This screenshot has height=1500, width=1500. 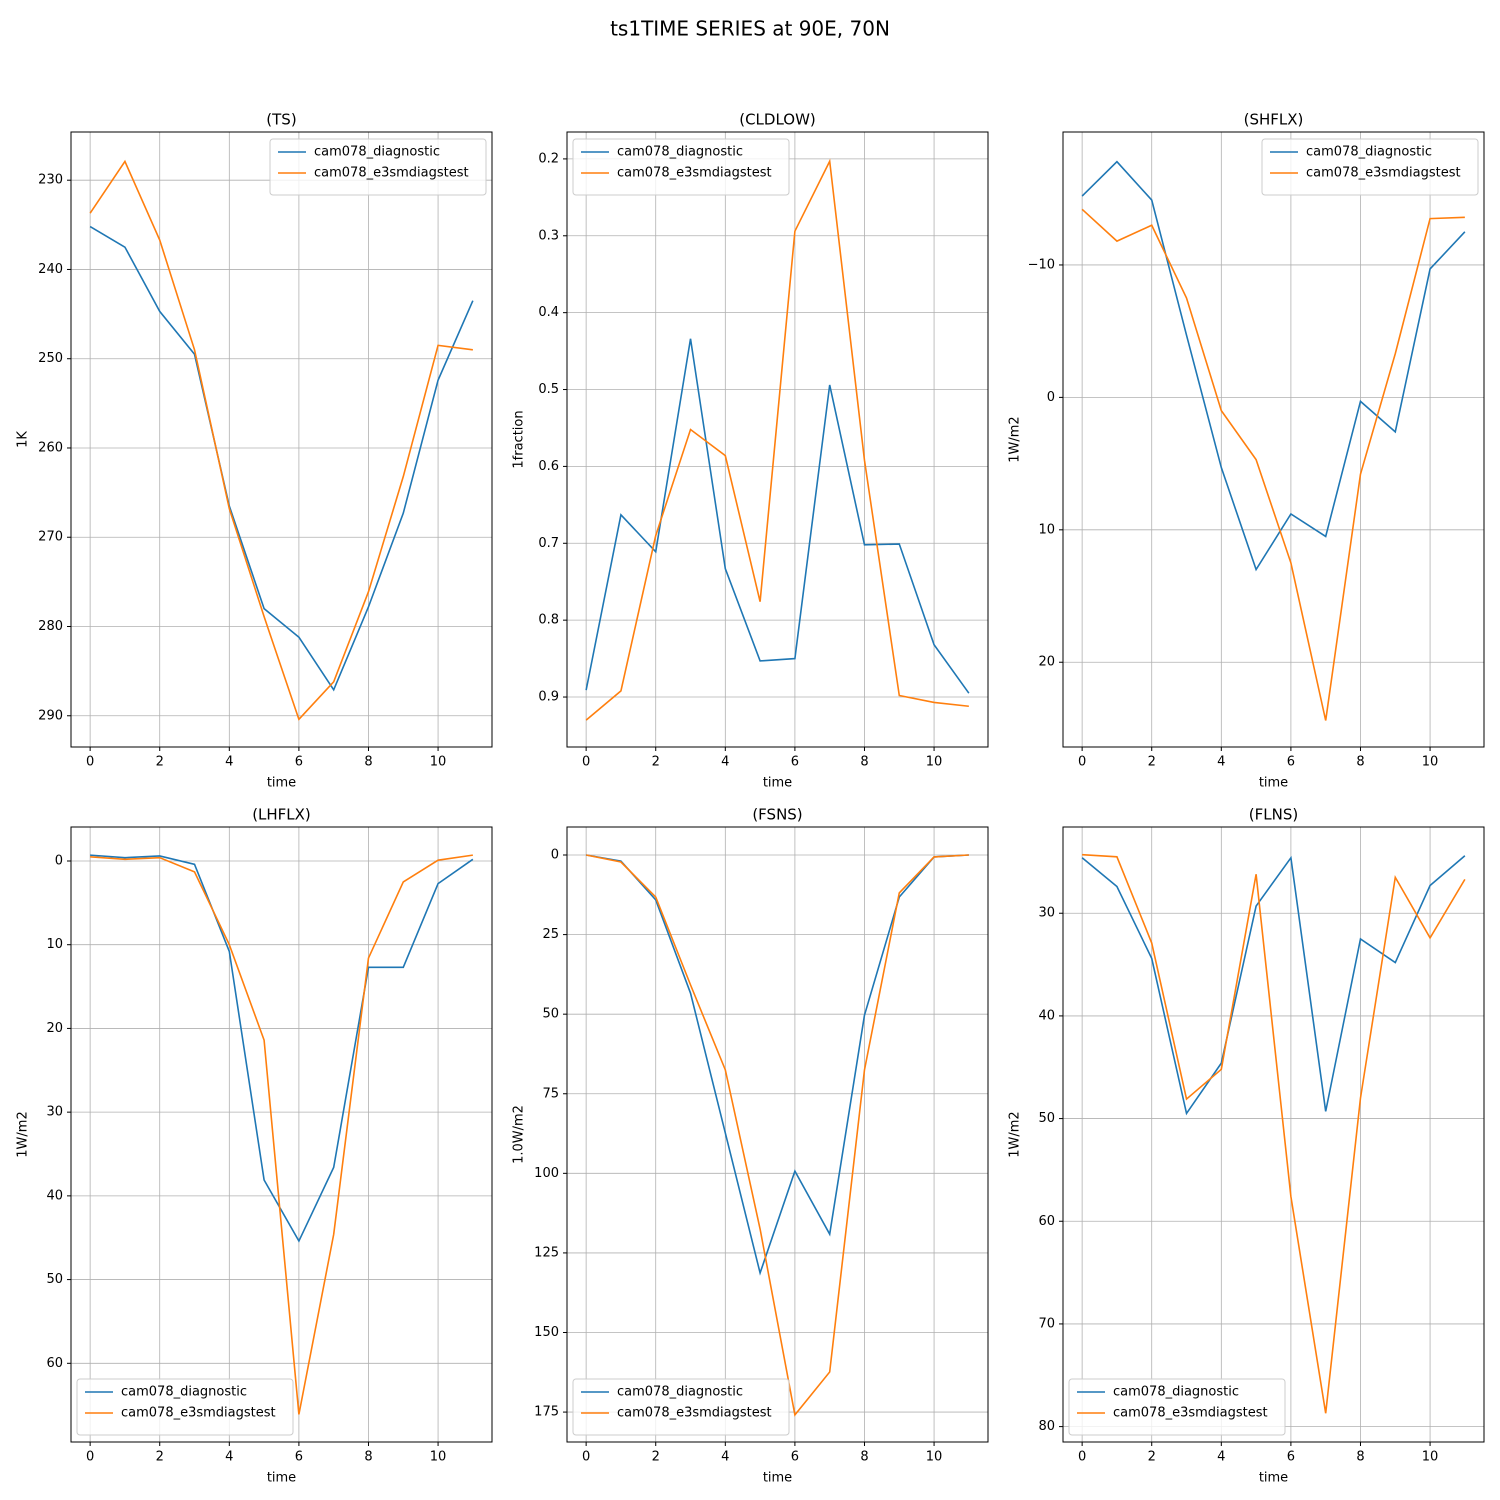 I want to click on y-tick-label: 290, so click(x=50, y=715).